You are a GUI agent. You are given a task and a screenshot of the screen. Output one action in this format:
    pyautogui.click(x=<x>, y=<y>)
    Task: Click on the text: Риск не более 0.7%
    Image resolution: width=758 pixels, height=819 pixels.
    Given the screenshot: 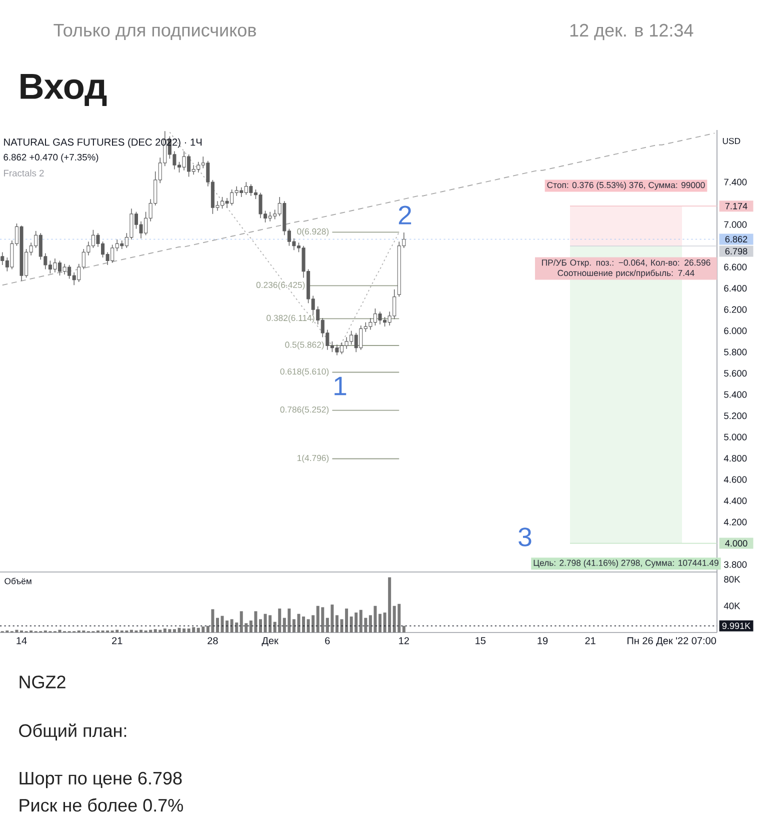 What is the action you would take?
    pyautogui.click(x=101, y=805)
    